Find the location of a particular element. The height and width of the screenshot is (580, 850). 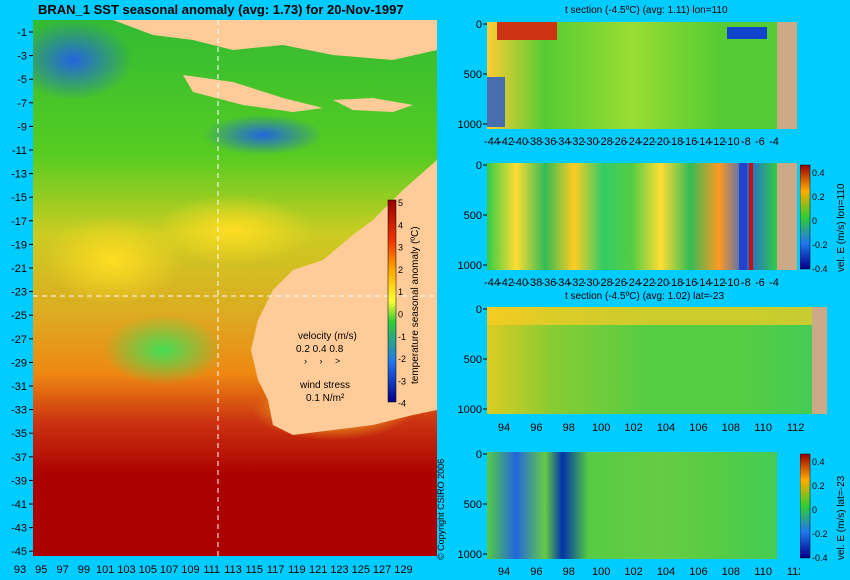

panel3-title: t section (-4.5ºC) (avg: 1.02) lat=-23 is located at coordinates (644, 296).